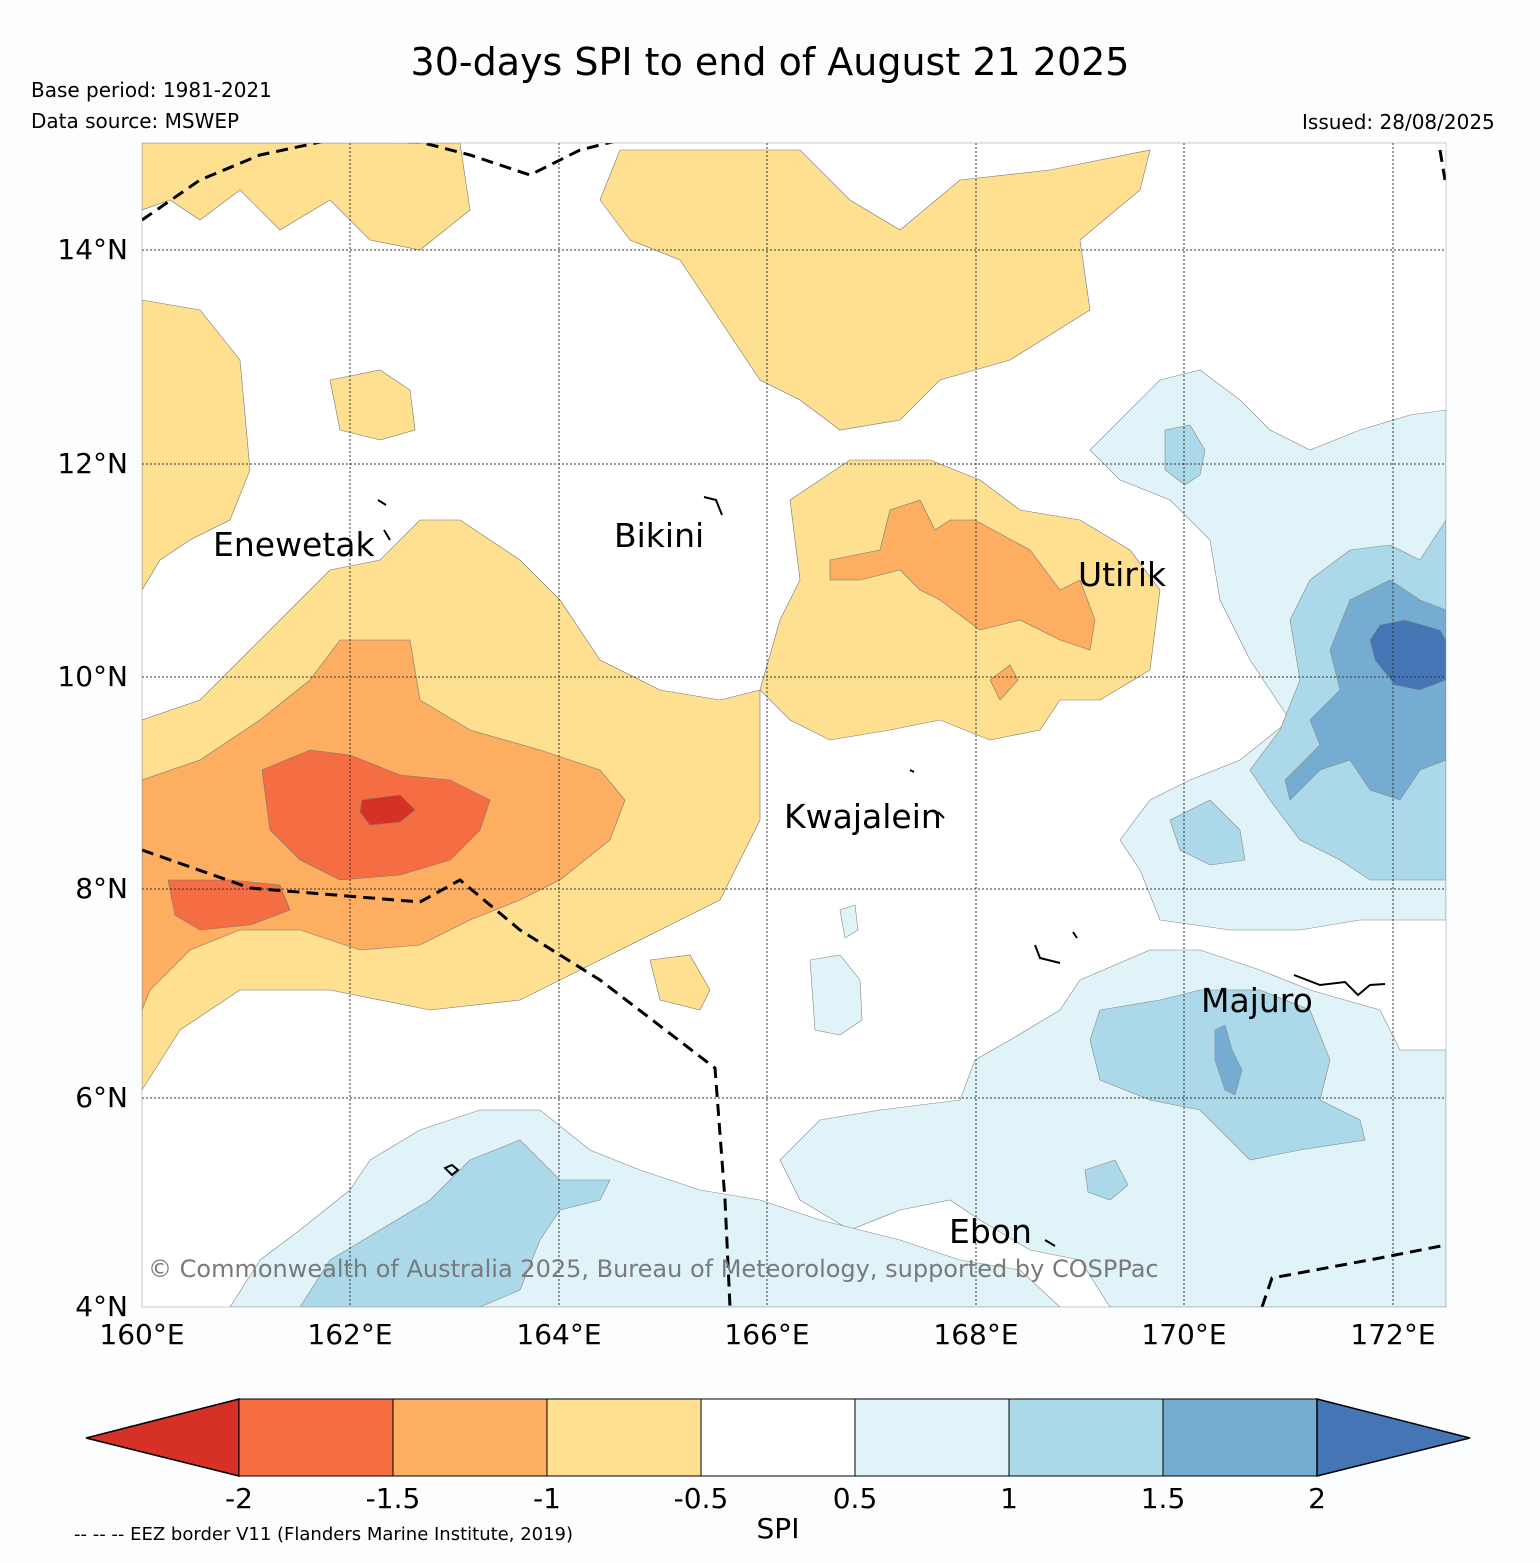  I want to click on colorbar-arrow-high, so click(1393, 1437).